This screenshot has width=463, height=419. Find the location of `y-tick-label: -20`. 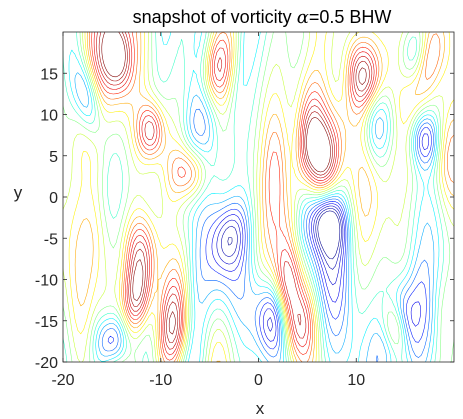

y-tick-label: -20 is located at coordinates (46, 363).